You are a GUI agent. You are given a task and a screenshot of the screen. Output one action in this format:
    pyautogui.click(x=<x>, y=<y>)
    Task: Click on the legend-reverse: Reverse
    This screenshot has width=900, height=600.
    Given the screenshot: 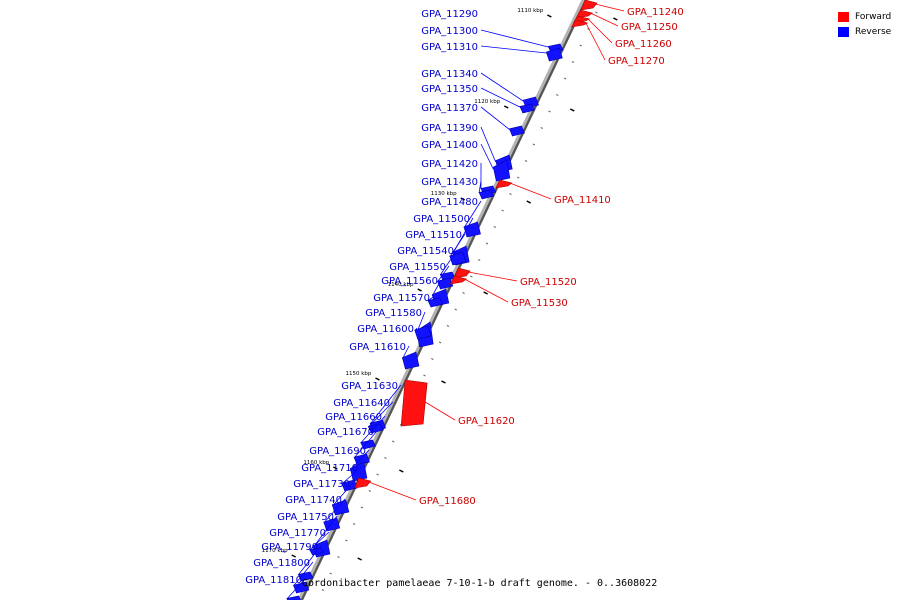 What is the action you would take?
    pyautogui.click(x=864, y=31)
    